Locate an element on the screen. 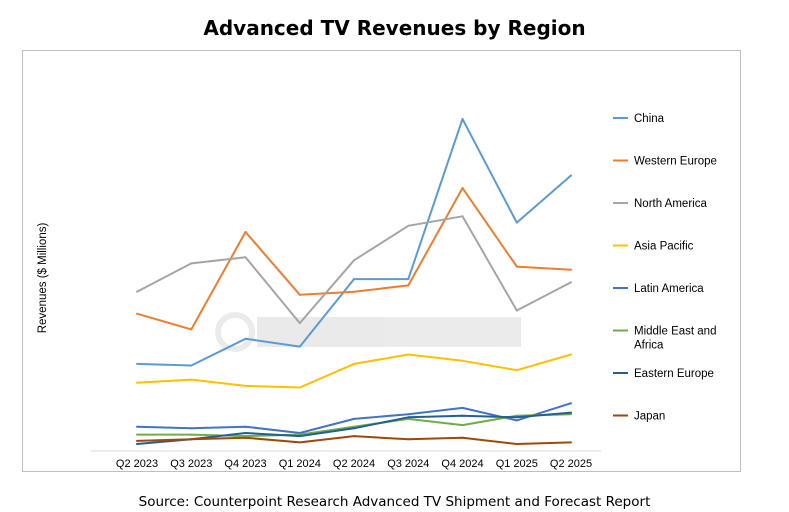 The height and width of the screenshot is (512, 789). legend-label: Japan is located at coordinates (649, 417).